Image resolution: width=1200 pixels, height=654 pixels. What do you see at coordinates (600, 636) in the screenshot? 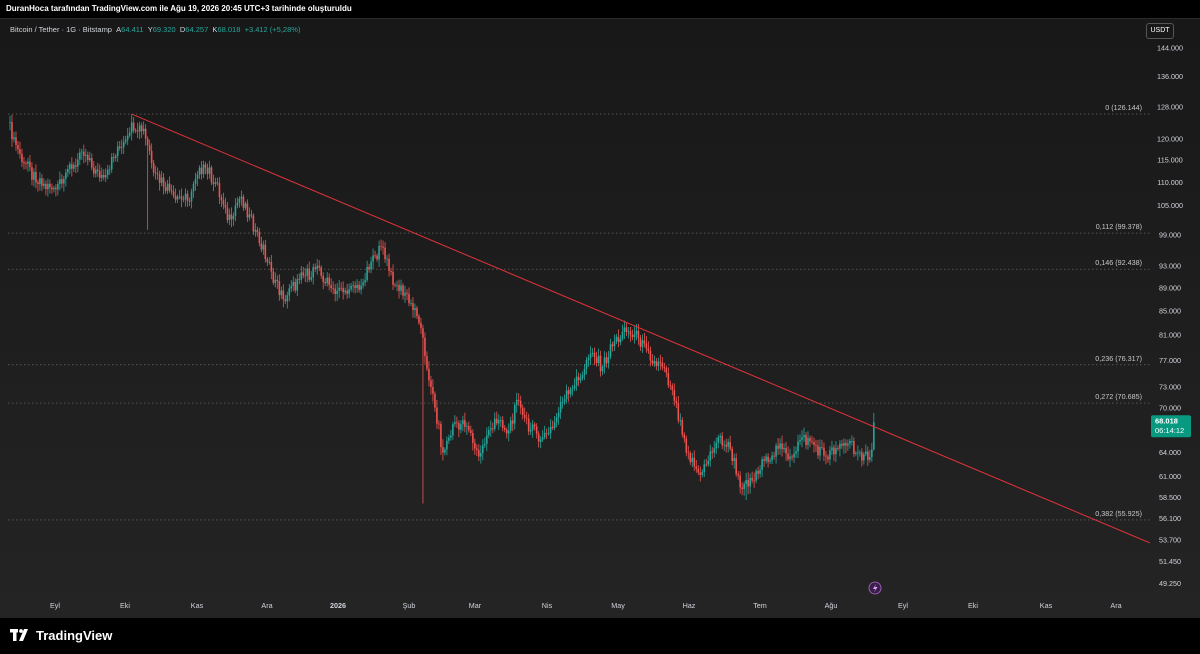
I see `footer-bar: TradingView` at bounding box center [600, 636].